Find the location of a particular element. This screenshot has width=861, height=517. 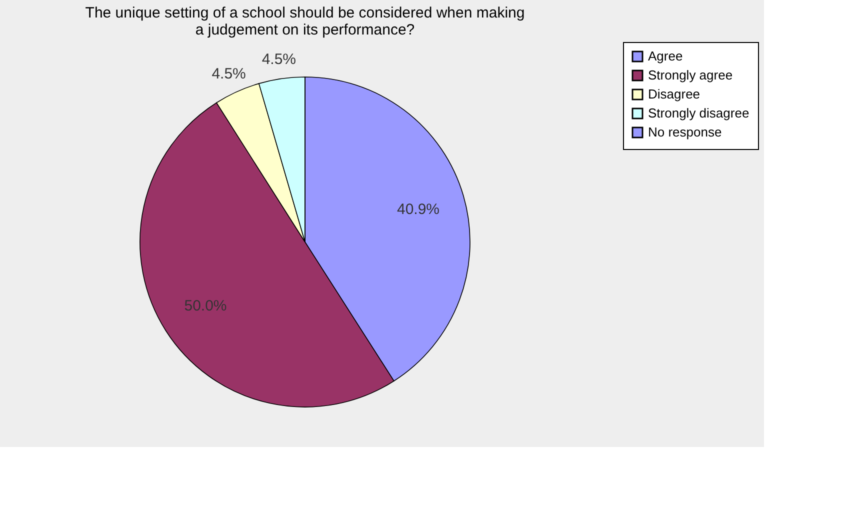

data-label: 40.9% is located at coordinates (418, 209).